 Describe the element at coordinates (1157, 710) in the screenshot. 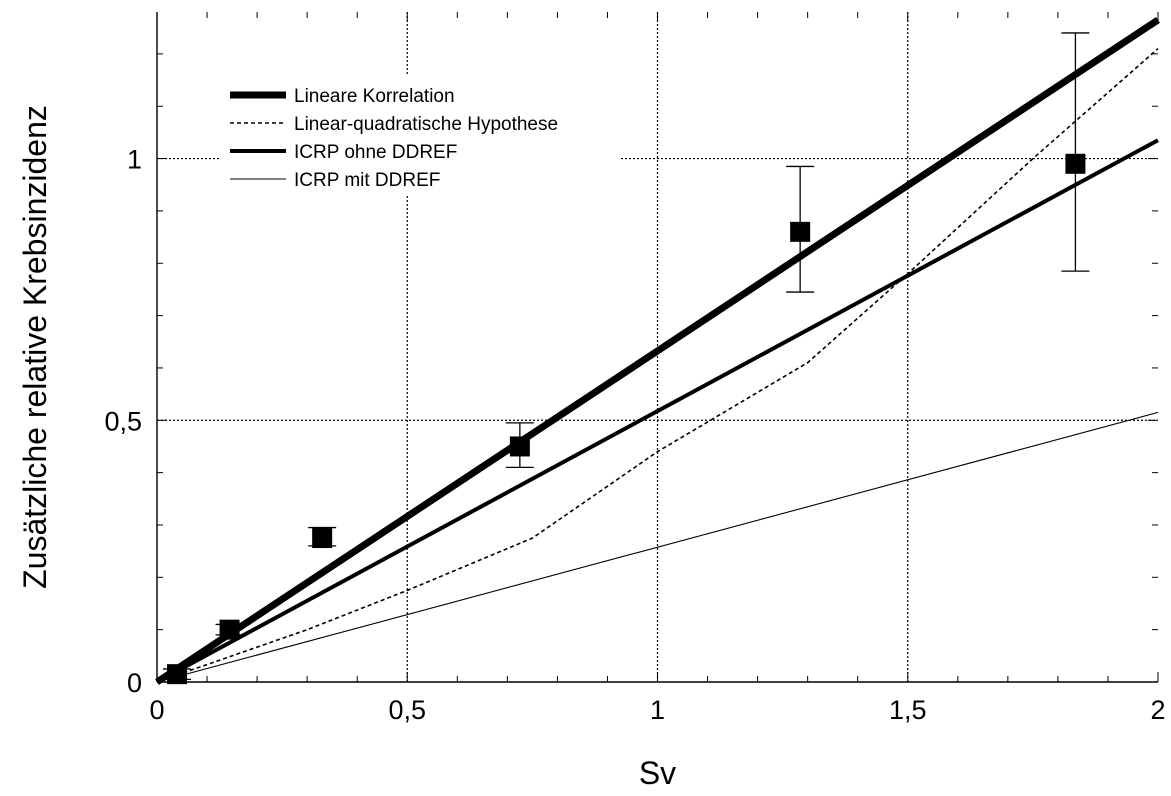

I see `x-tick-label: 2` at that location.